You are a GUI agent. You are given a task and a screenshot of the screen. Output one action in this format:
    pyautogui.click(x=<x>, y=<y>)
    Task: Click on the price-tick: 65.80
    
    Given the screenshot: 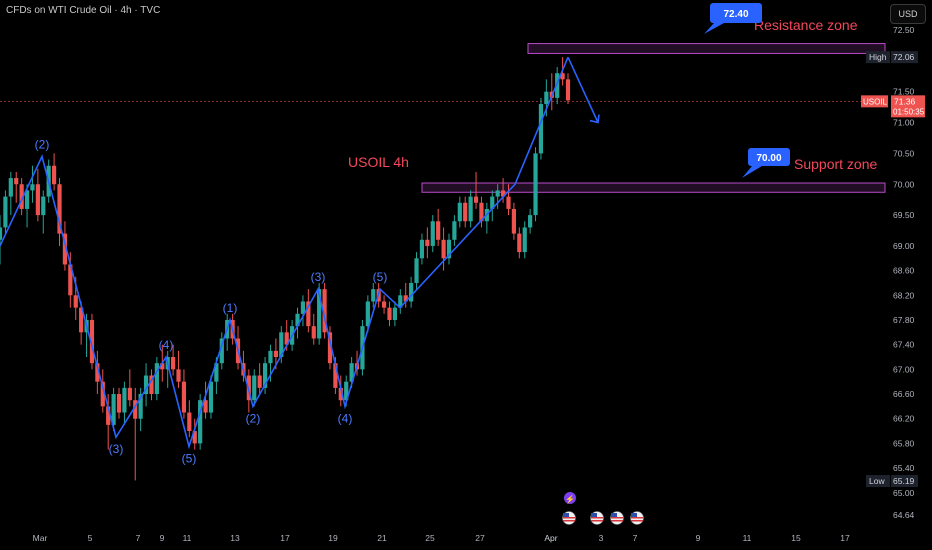 What is the action you would take?
    pyautogui.click(x=904, y=443)
    